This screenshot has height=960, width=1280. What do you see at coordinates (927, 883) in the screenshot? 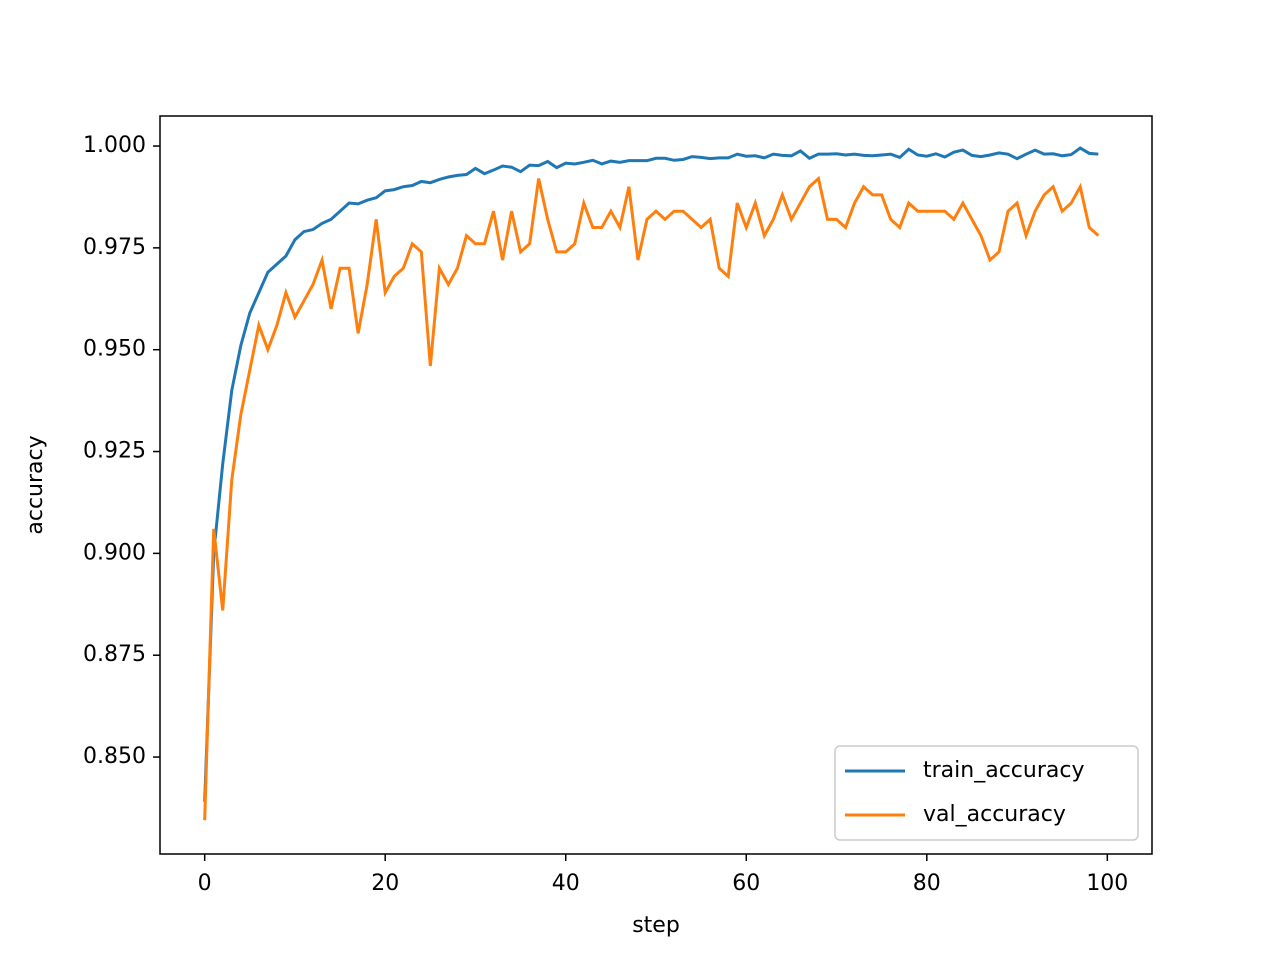
I see `x-tick-label: 80` at bounding box center [927, 883].